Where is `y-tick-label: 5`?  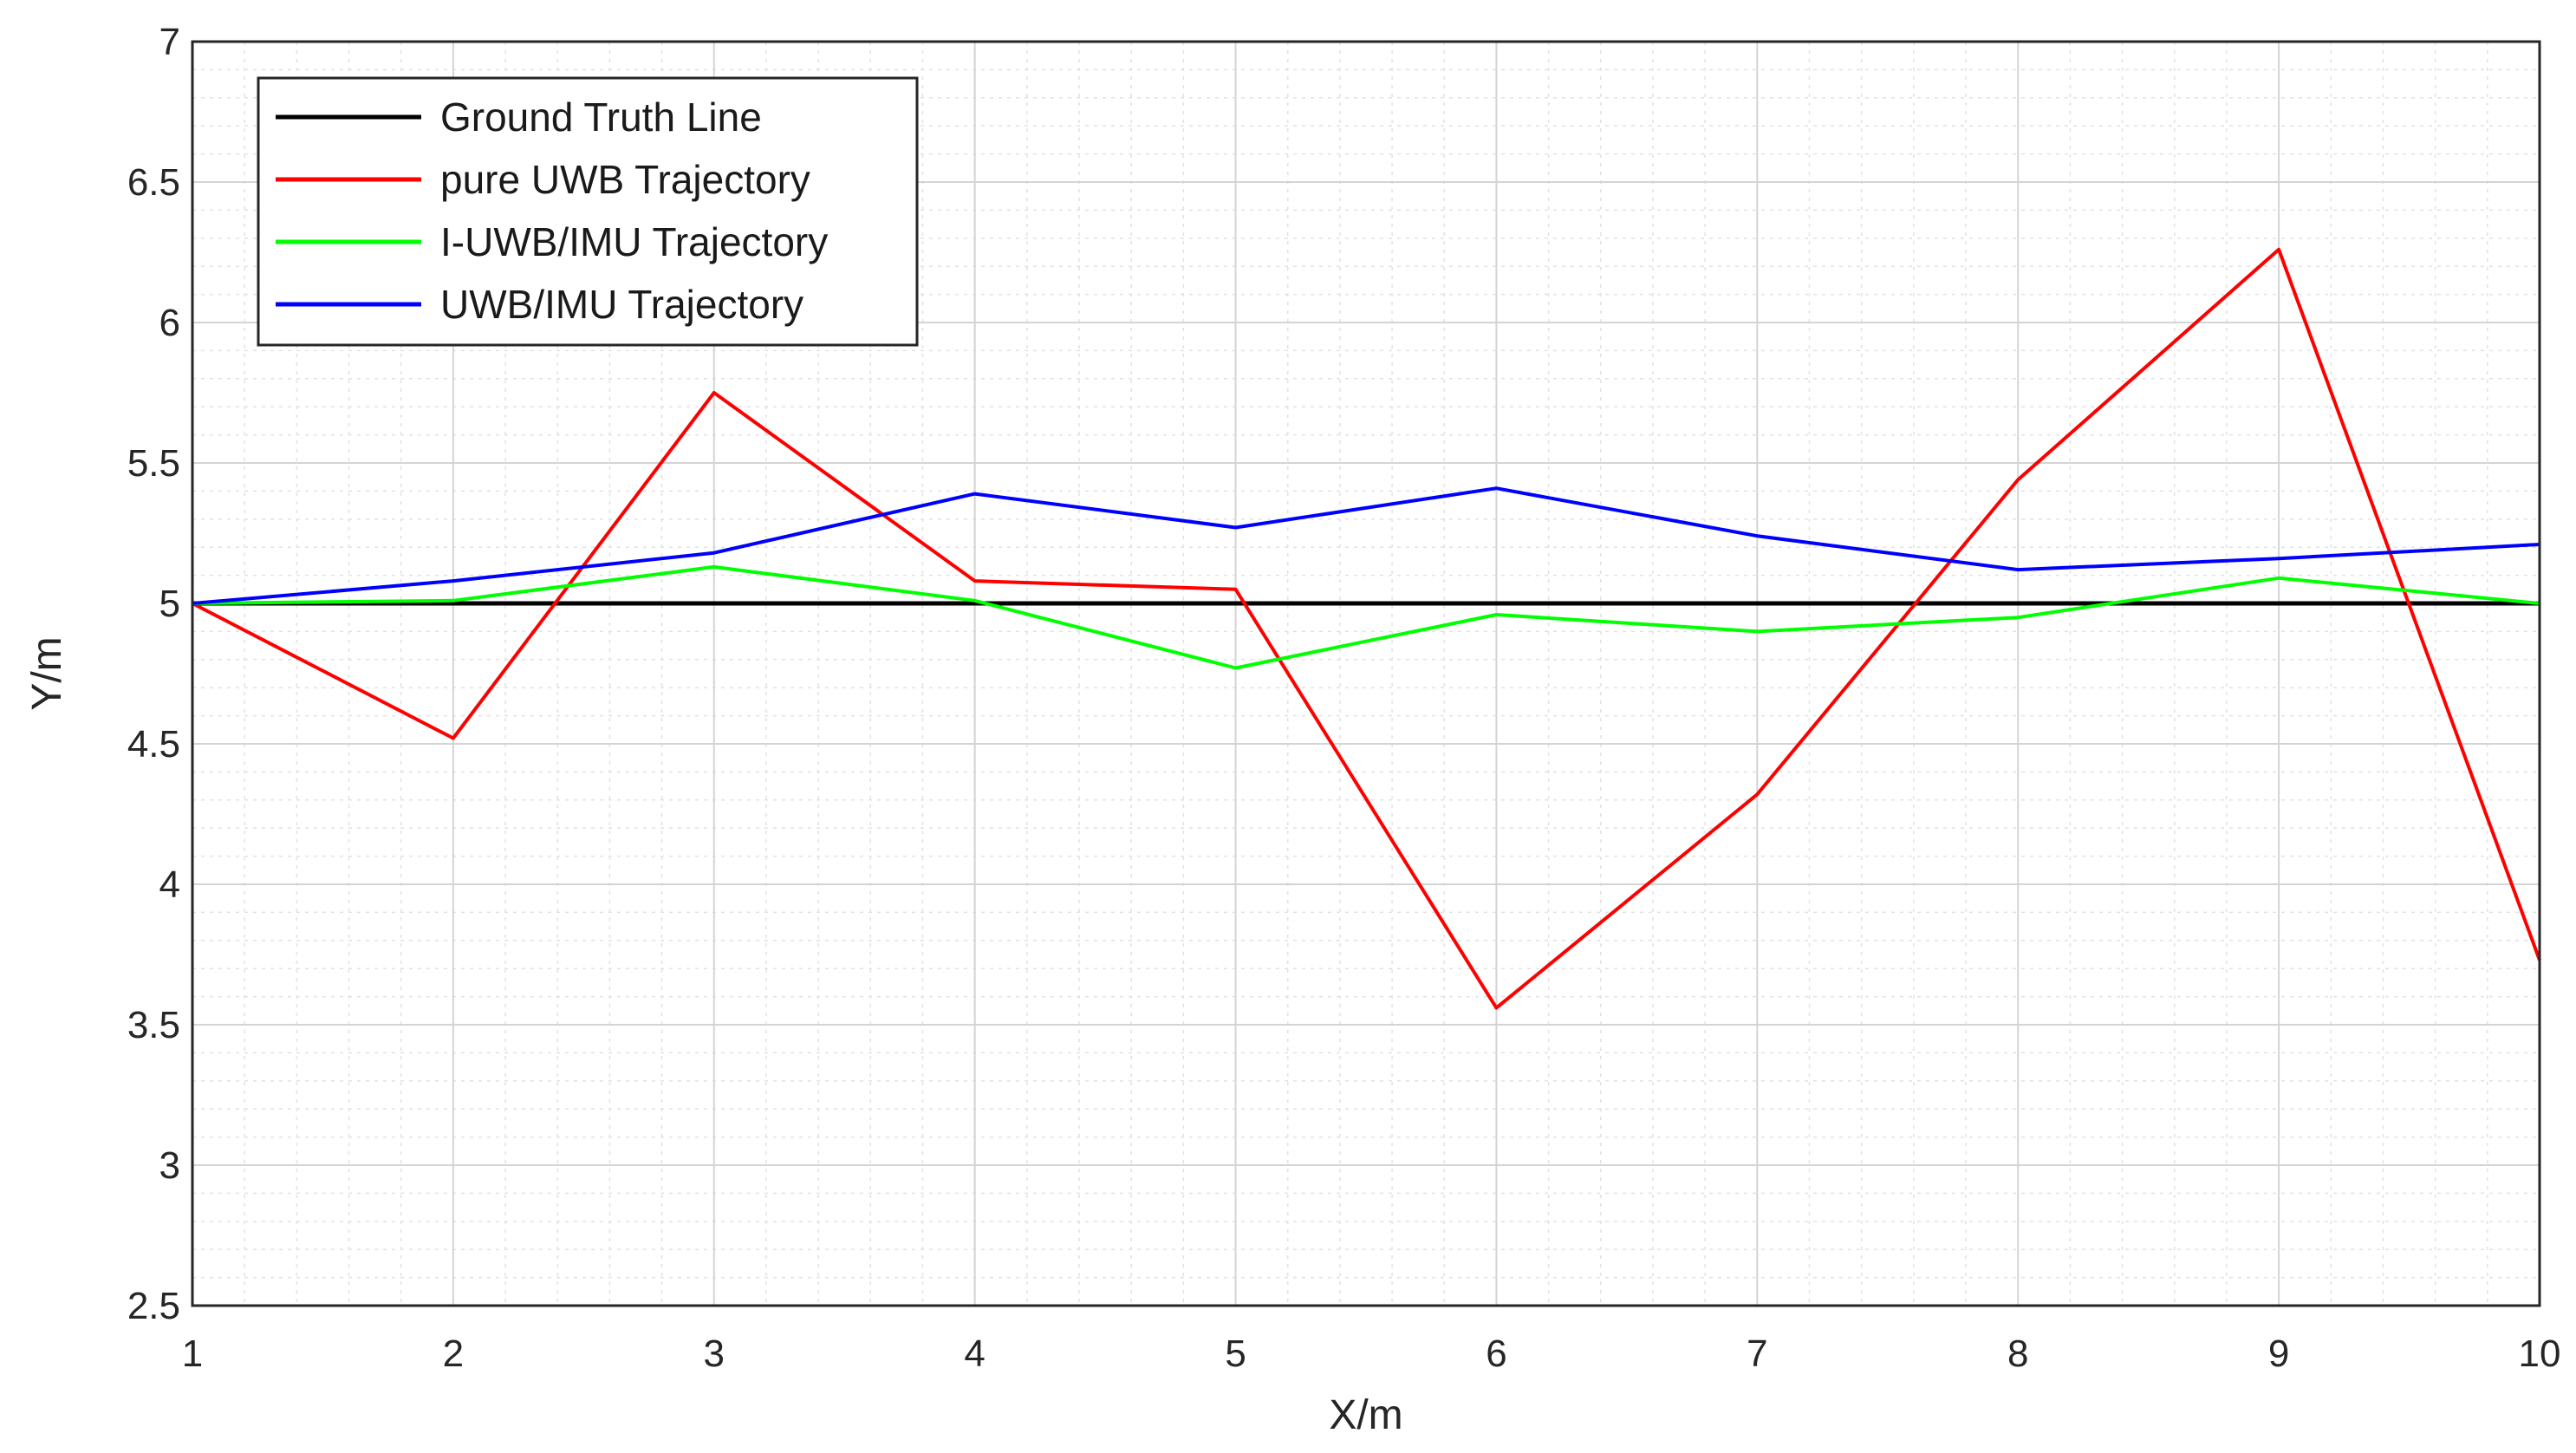
y-tick-label: 5 is located at coordinates (169, 604).